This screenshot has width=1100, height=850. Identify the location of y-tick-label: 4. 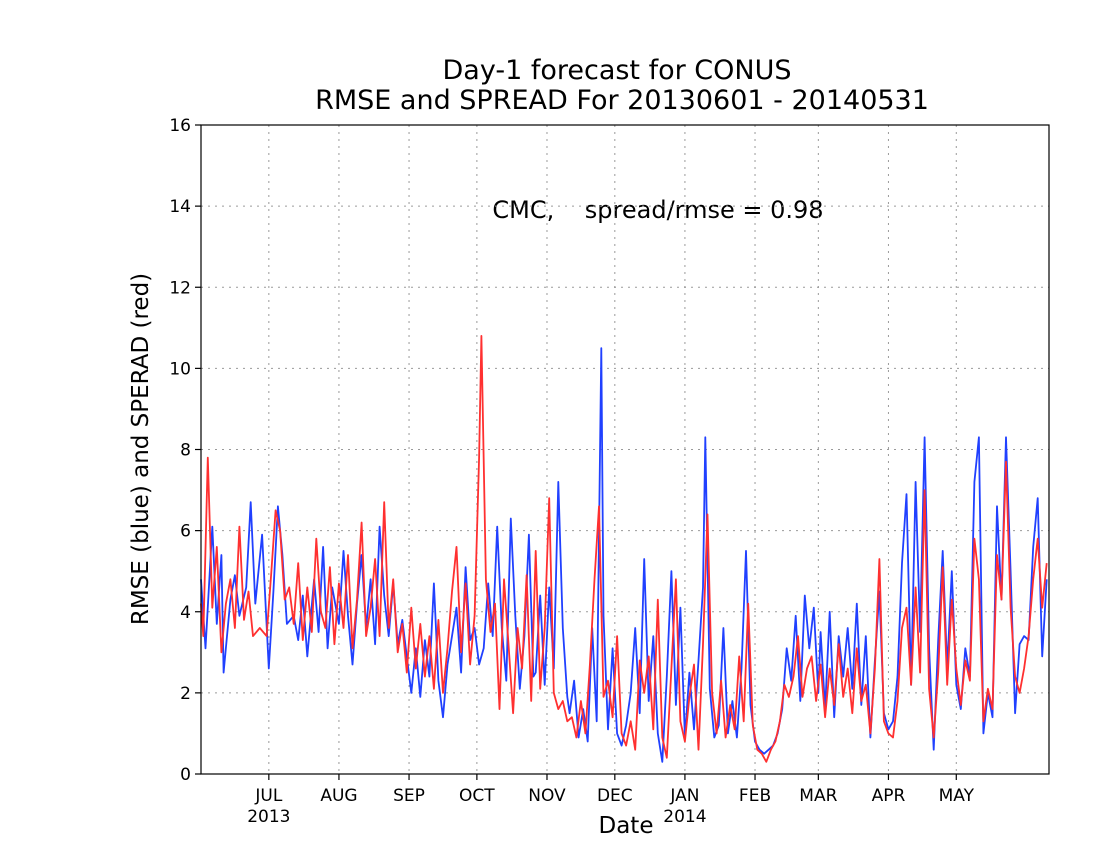
(185, 613).